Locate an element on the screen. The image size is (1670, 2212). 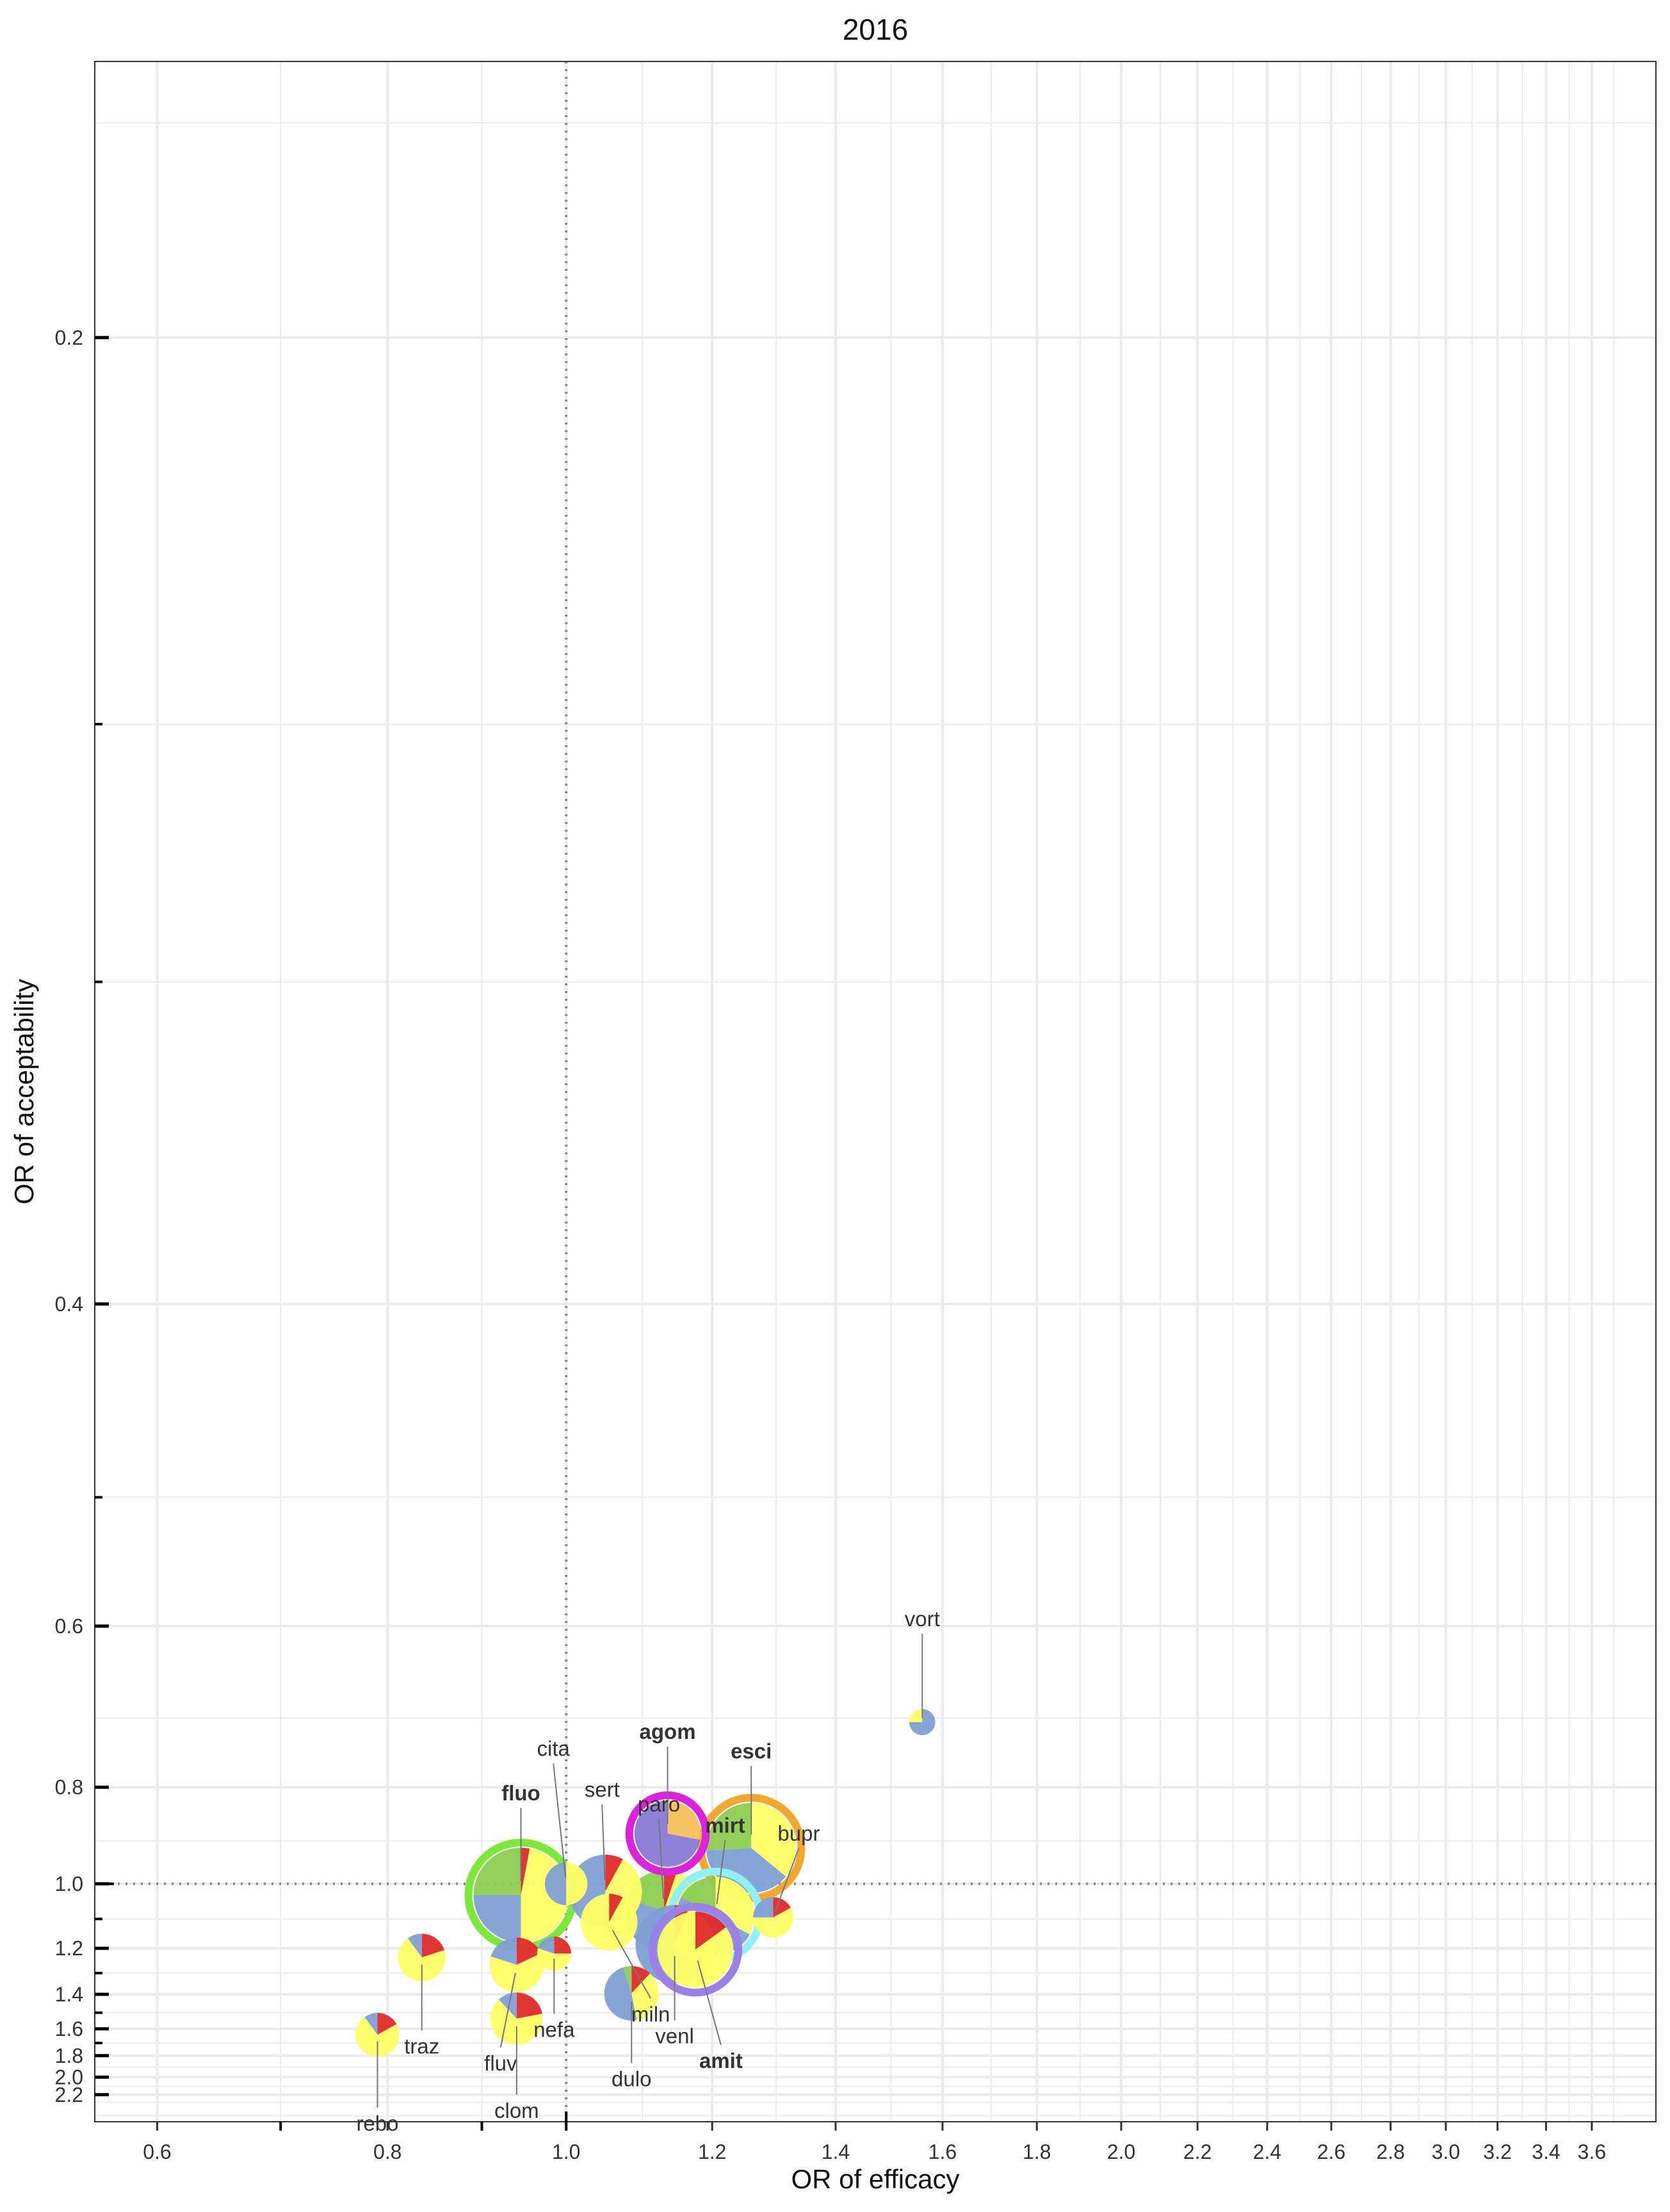
point-rebo is located at coordinates (377, 2035).